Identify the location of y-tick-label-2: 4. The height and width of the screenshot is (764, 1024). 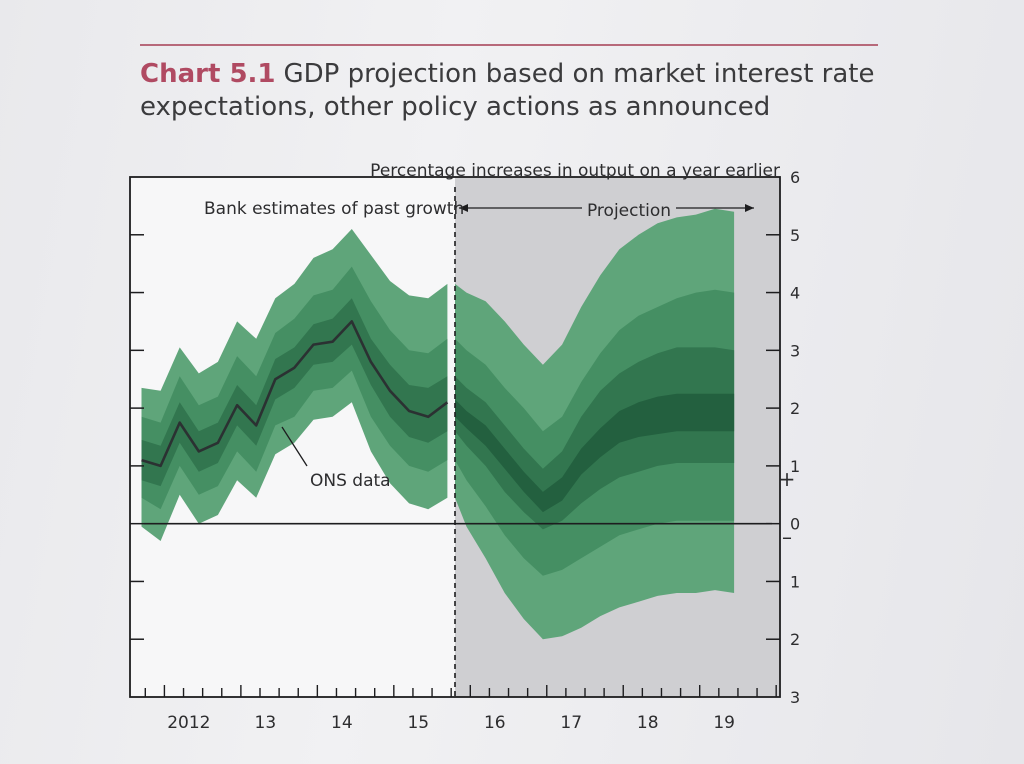
(795, 293).